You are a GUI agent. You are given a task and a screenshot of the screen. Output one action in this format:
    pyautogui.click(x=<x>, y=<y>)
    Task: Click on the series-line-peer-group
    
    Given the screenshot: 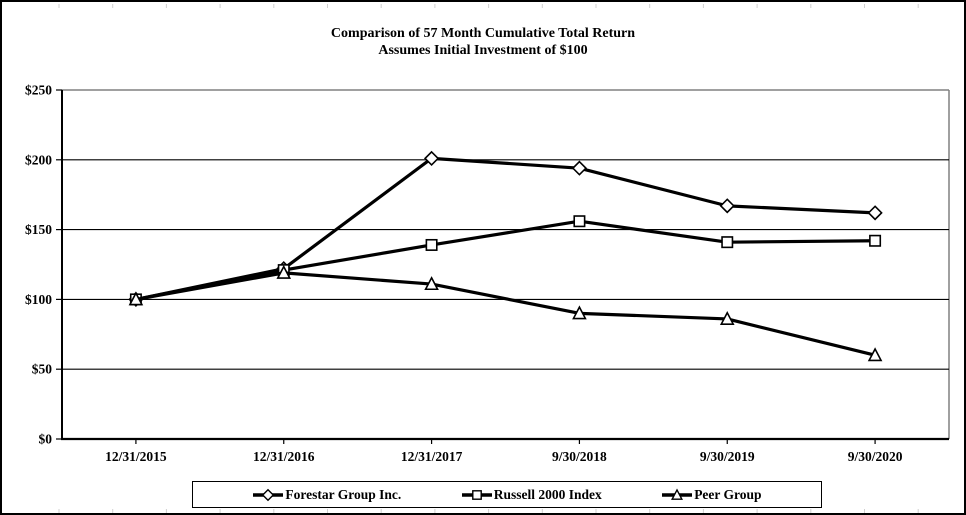 What is the action you would take?
    pyautogui.click(x=505, y=314)
    